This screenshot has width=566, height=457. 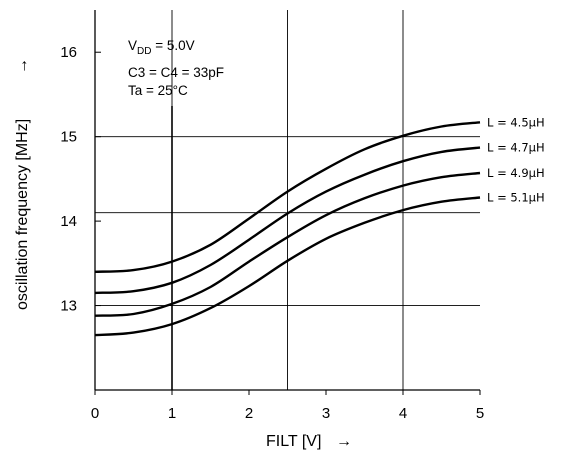 I want to click on x-axis-arrow: →, so click(x=344, y=441).